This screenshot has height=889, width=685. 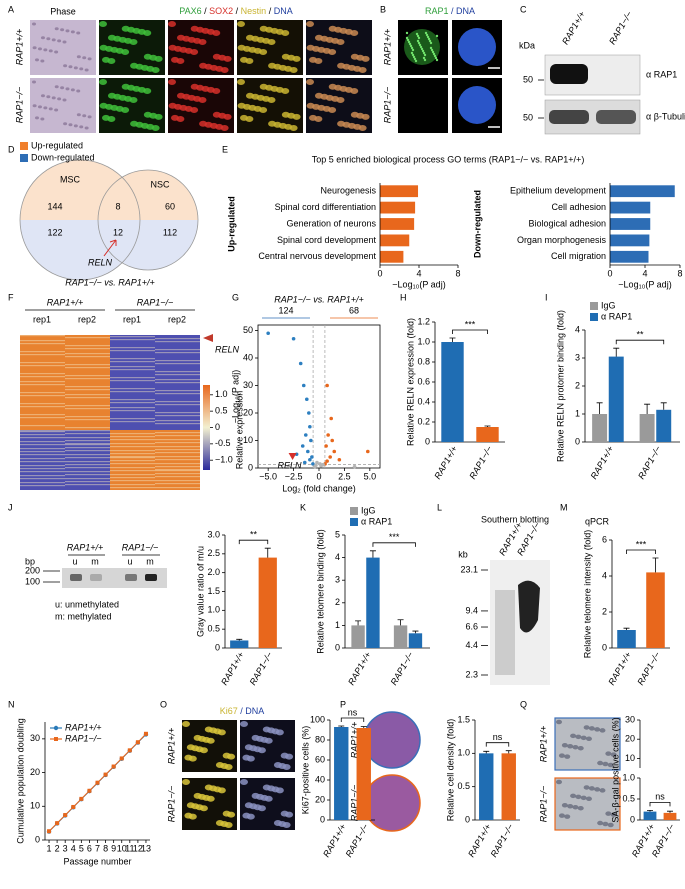 I want to click on y-tick-label: 40, so click(x=248, y=357).